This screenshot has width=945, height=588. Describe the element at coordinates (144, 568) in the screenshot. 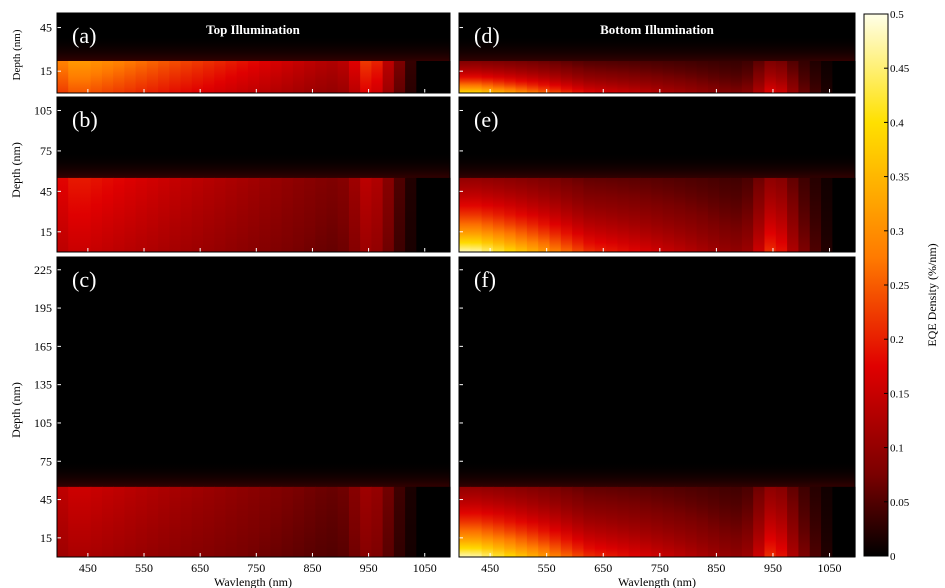

I see `x-tick-label: 550` at that location.